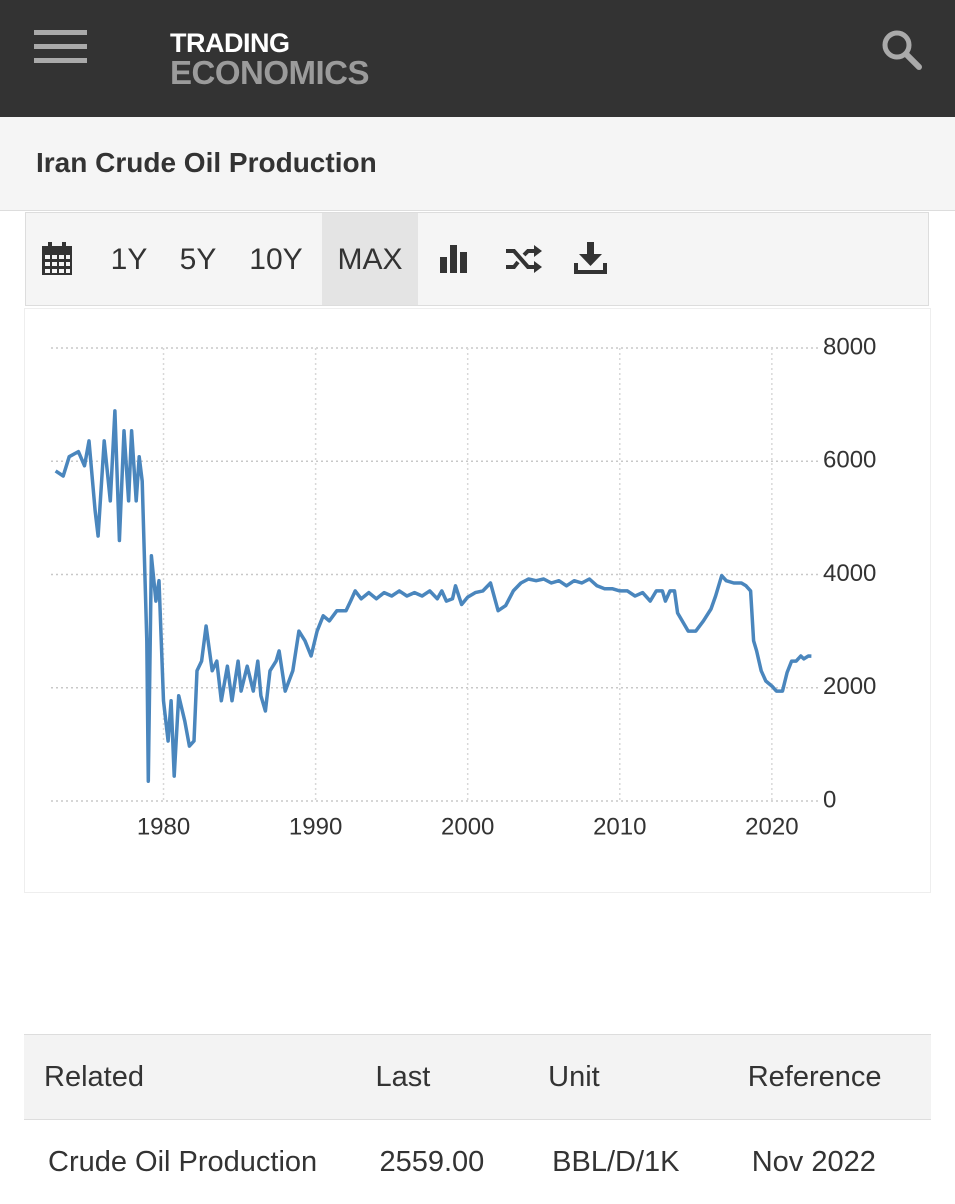 This screenshot has height=1204, width=955. I want to click on table-cell: 2559.00, so click(441, 1162).